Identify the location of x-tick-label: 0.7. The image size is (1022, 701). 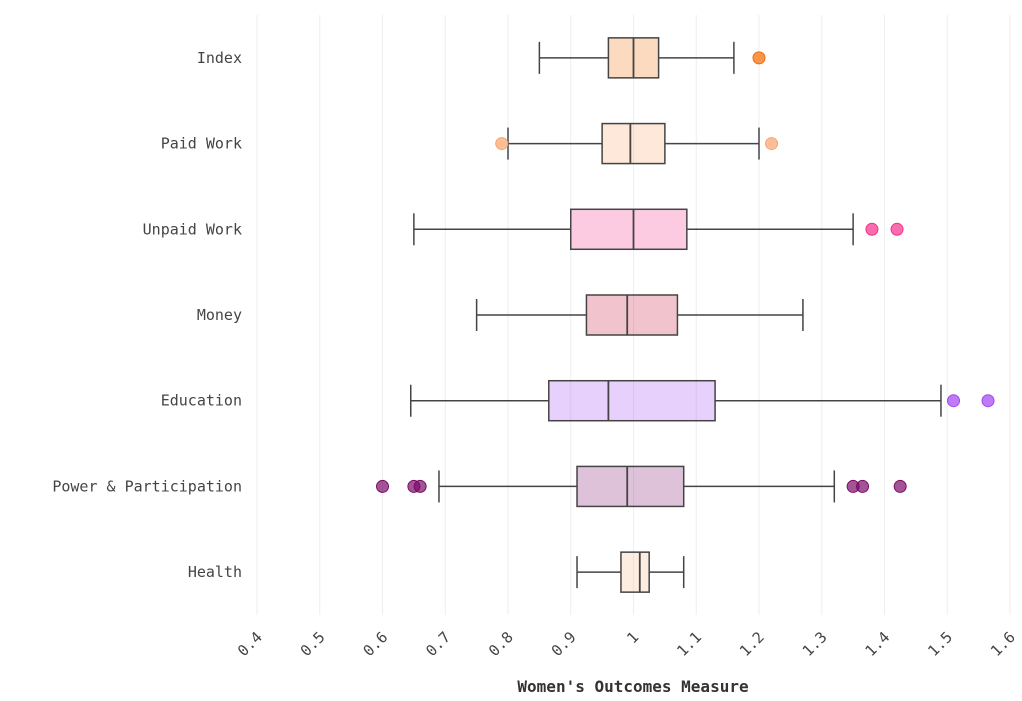
(438, 644).